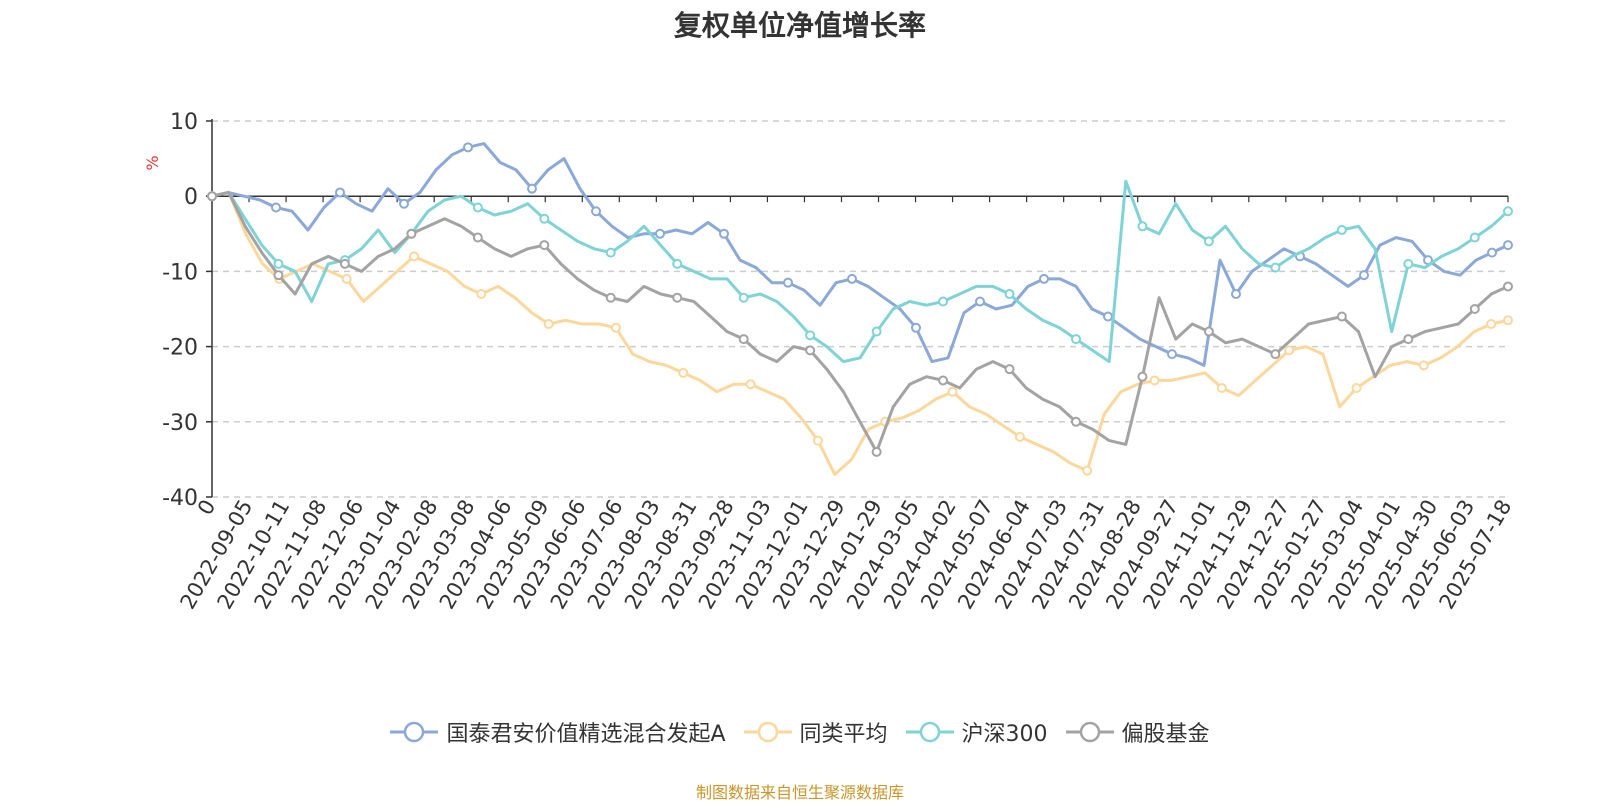 This screenshot has width=1600, height=803. Describe the element at coordinates (180, 498) in the screenshot. I see `y-tick-label: -40` at that location.